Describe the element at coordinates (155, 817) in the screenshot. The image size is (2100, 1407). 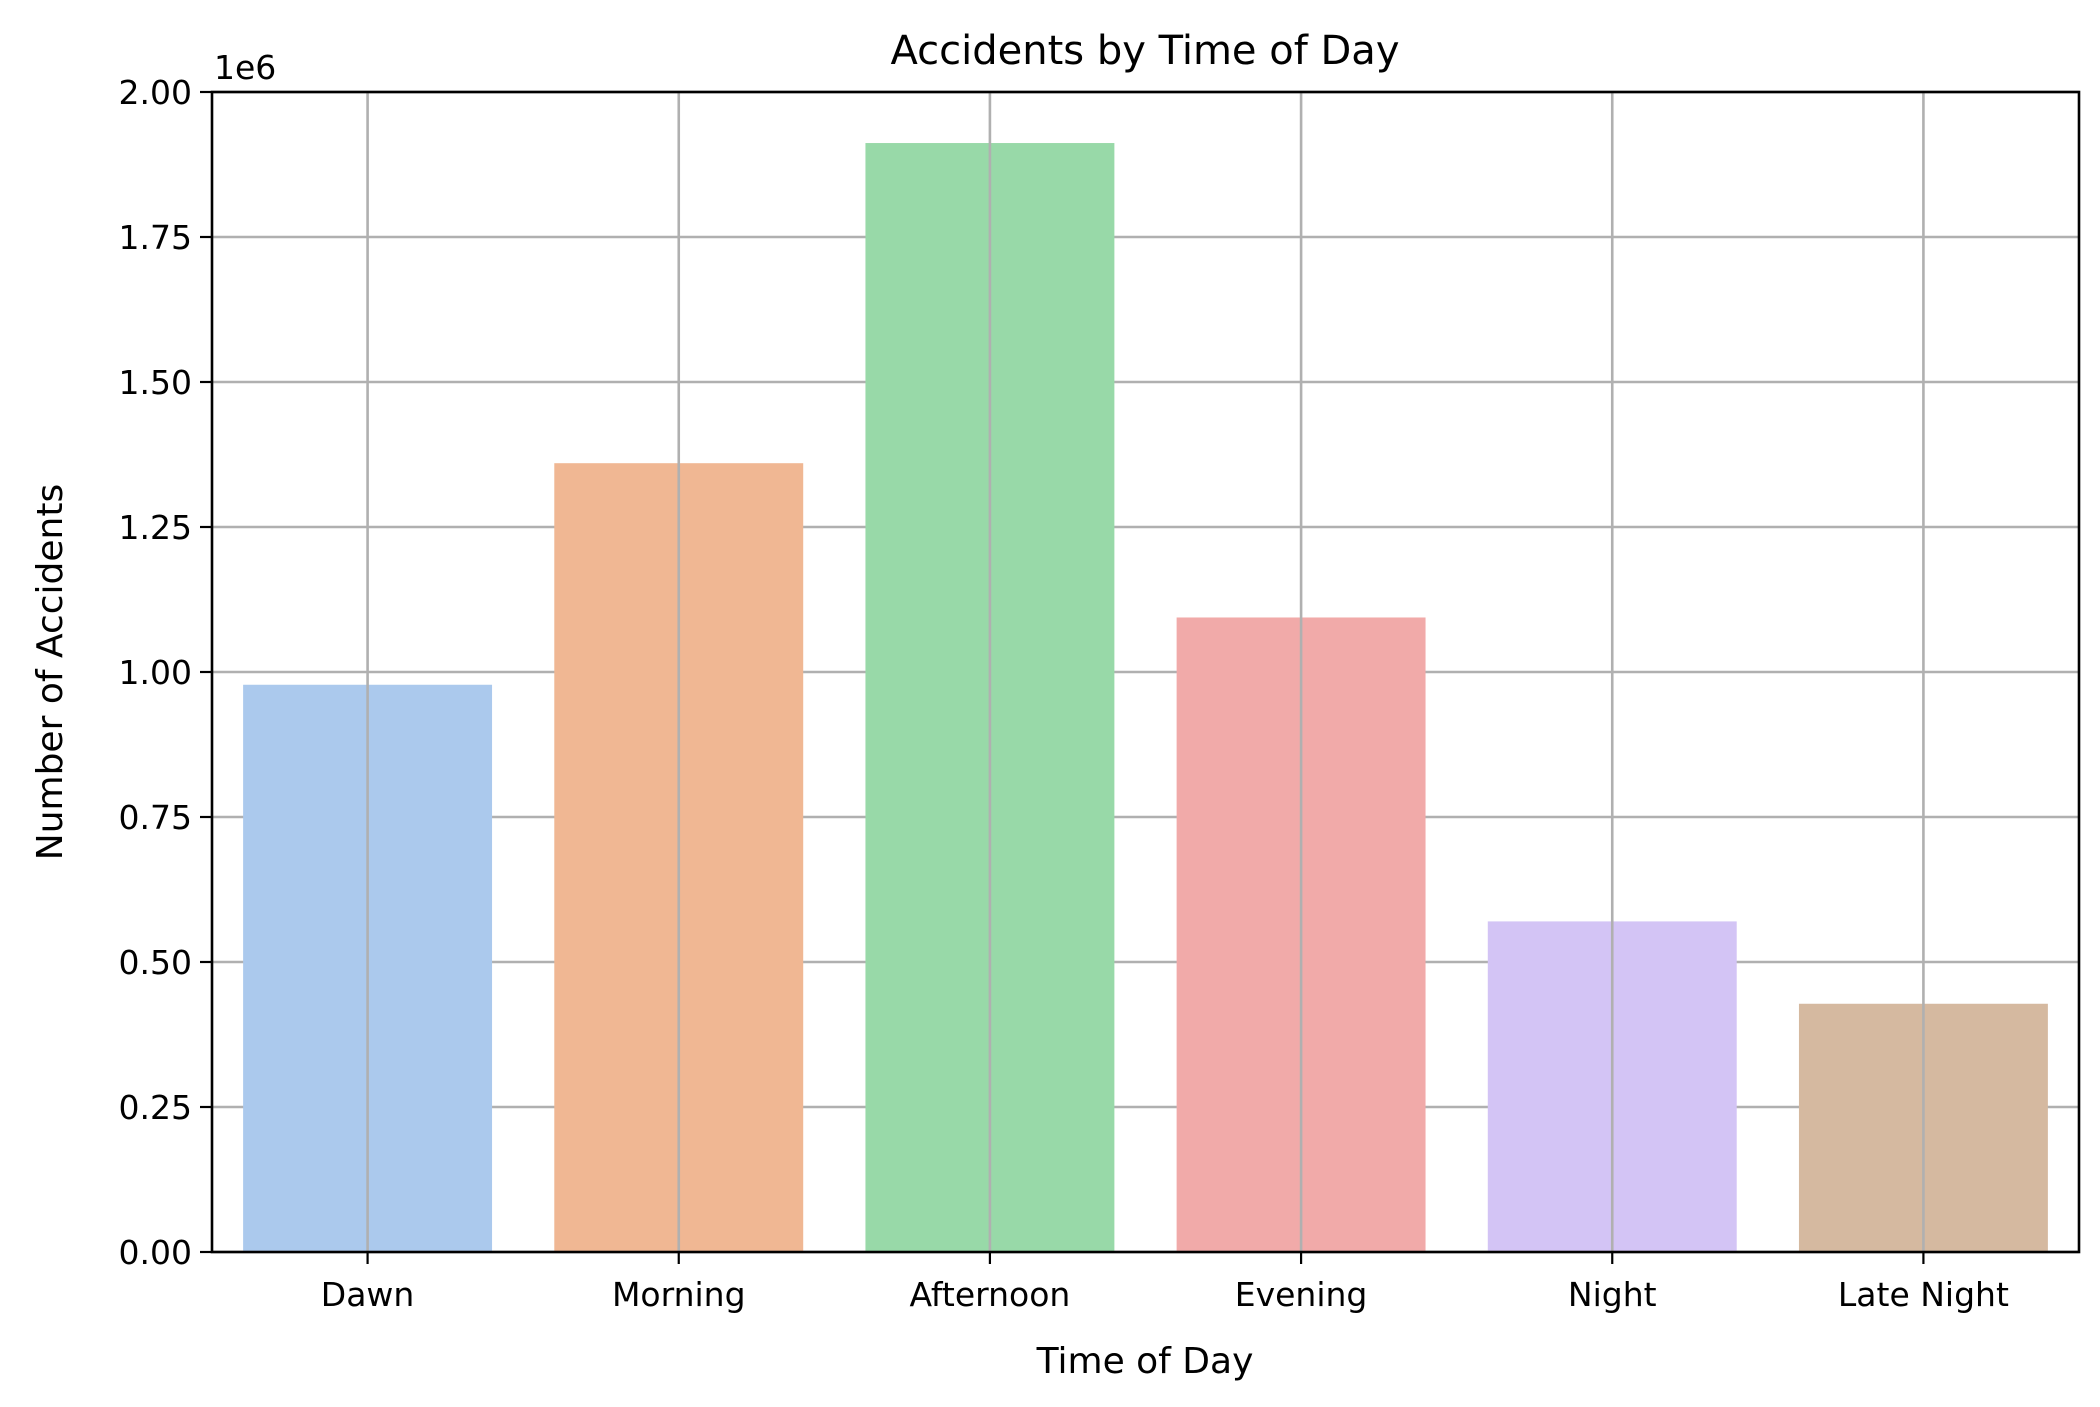
I see `y-tick-label: 0.75` at that location.